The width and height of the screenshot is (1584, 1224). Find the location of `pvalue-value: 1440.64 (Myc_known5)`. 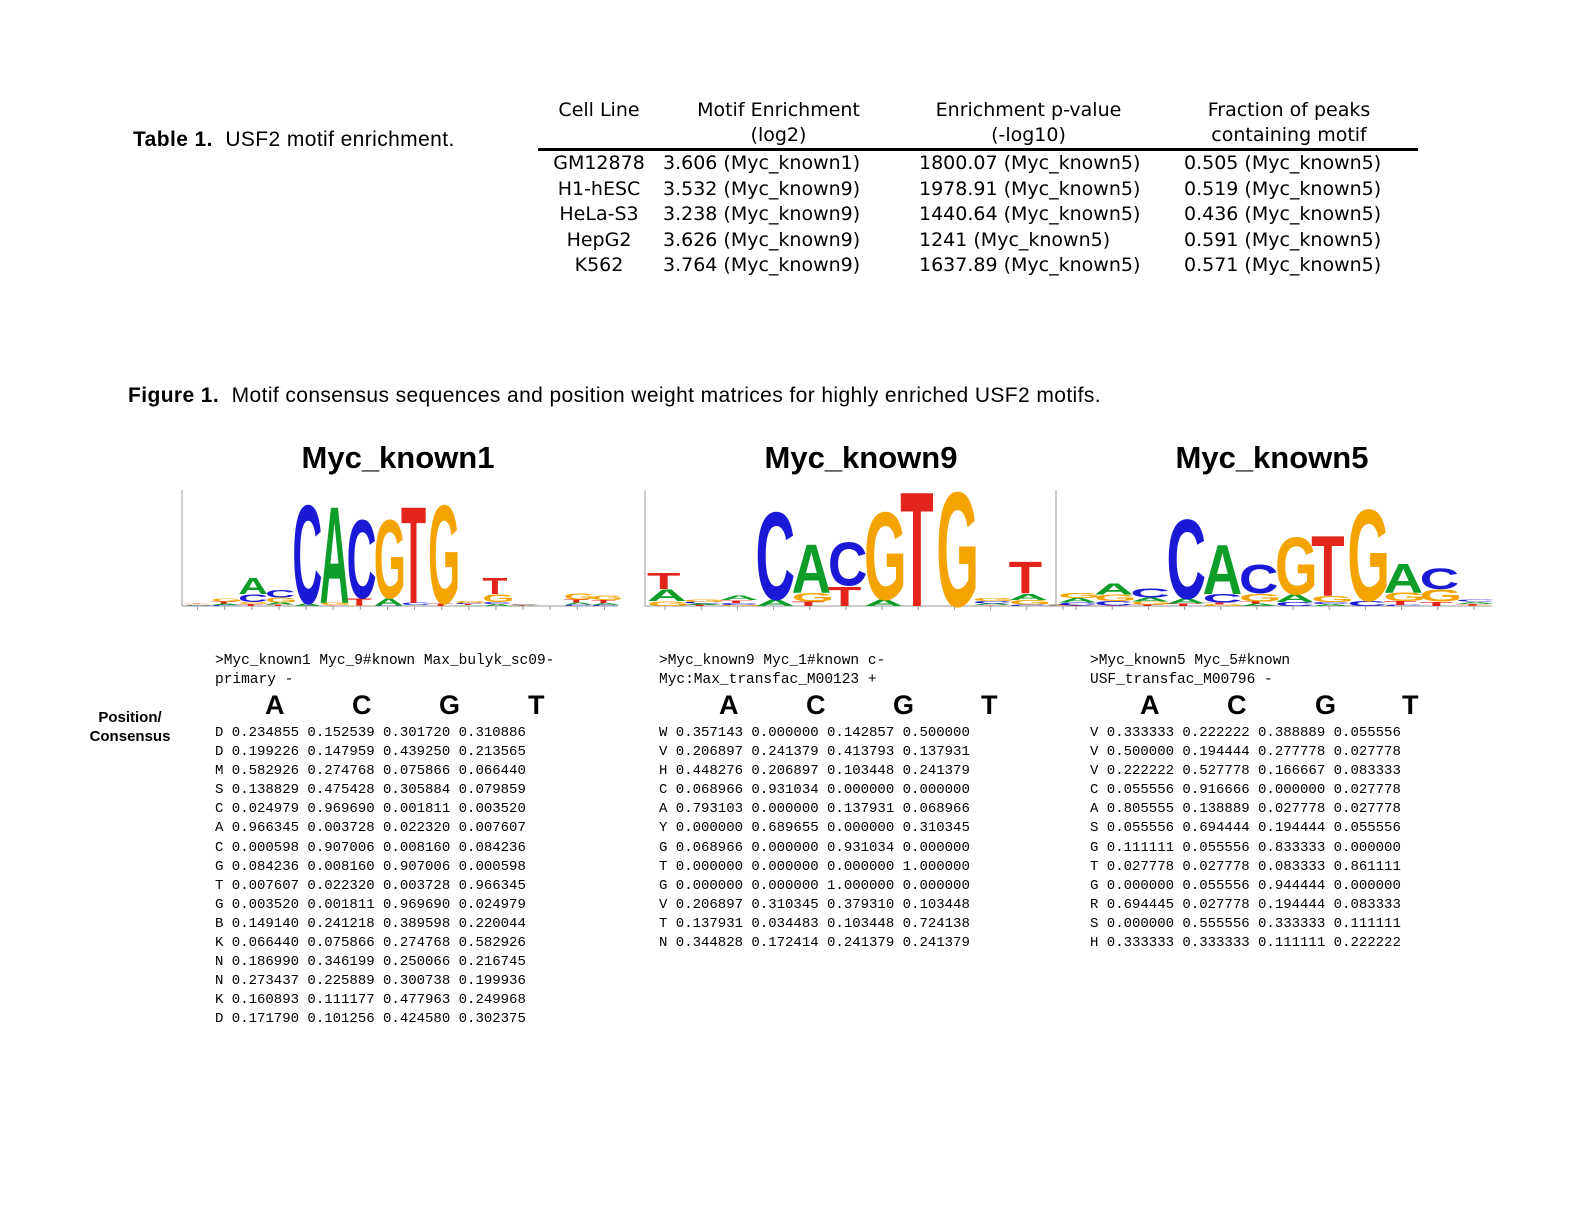

pvalue-value: 1440.64 (Myc_known5) is located at coordinates (1030, 214).